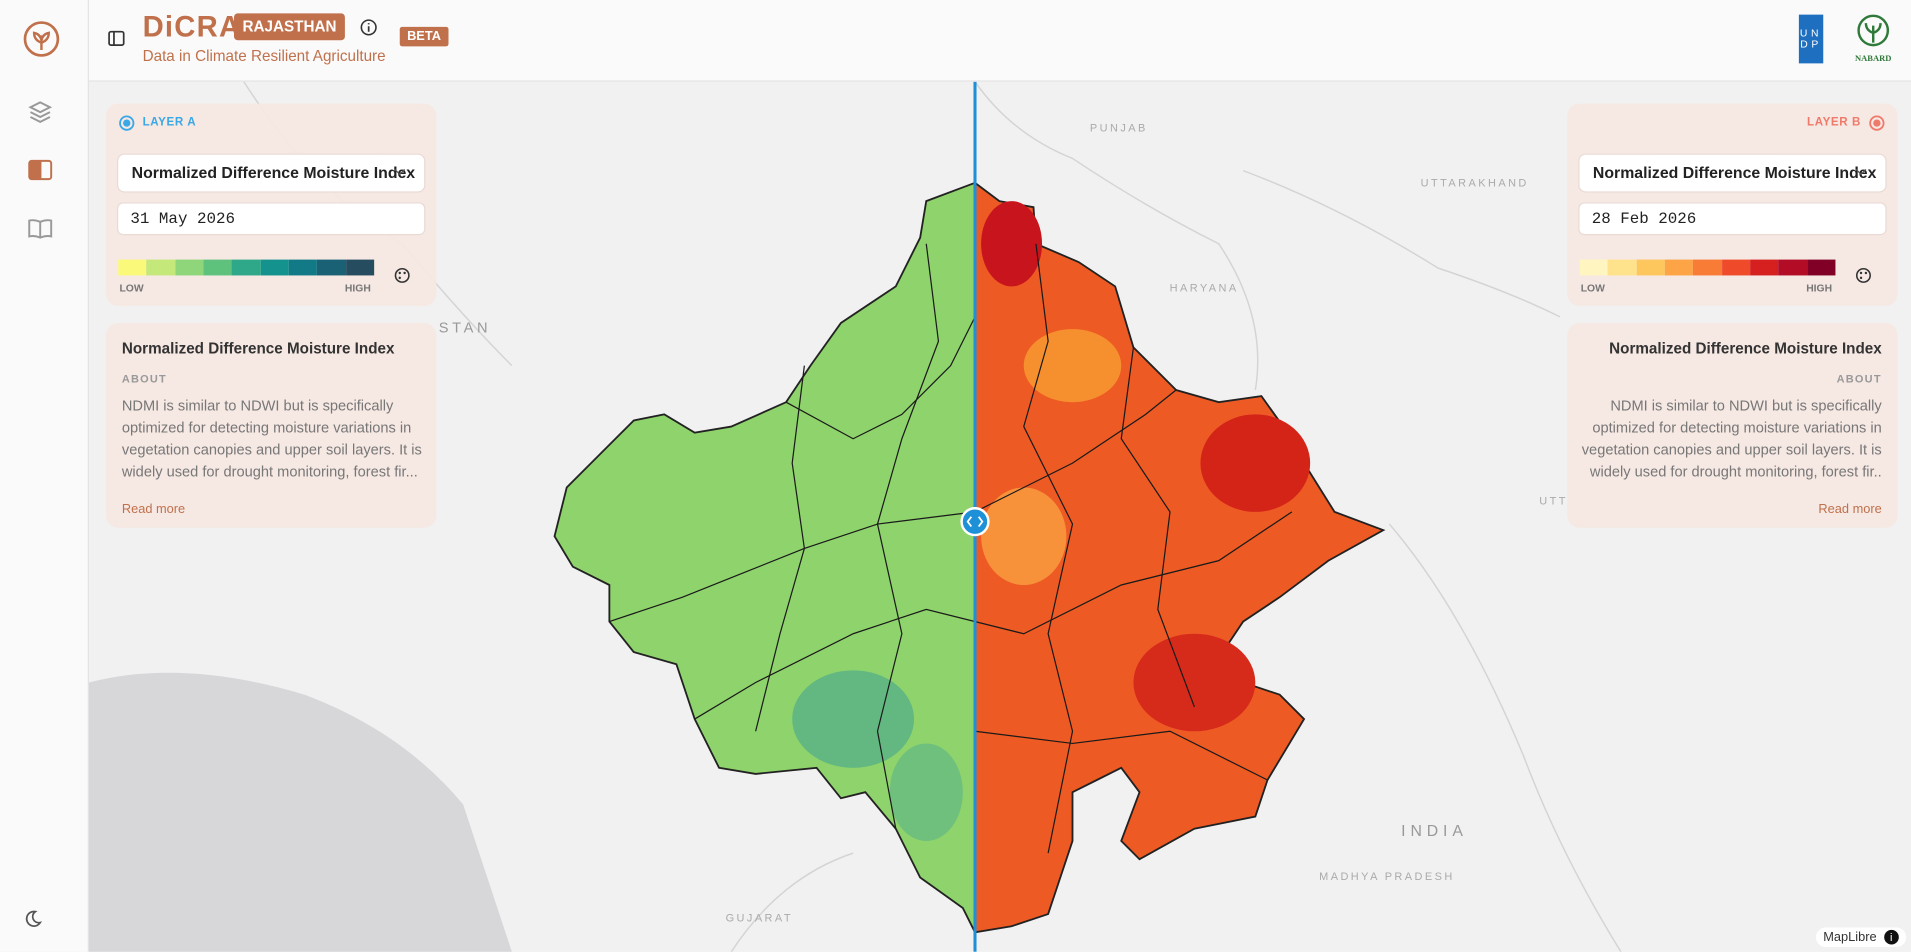  What do you see at coordinates (1146, 466) in the screenshot?
I see `hotspots` at bounding box center [1146, 466].